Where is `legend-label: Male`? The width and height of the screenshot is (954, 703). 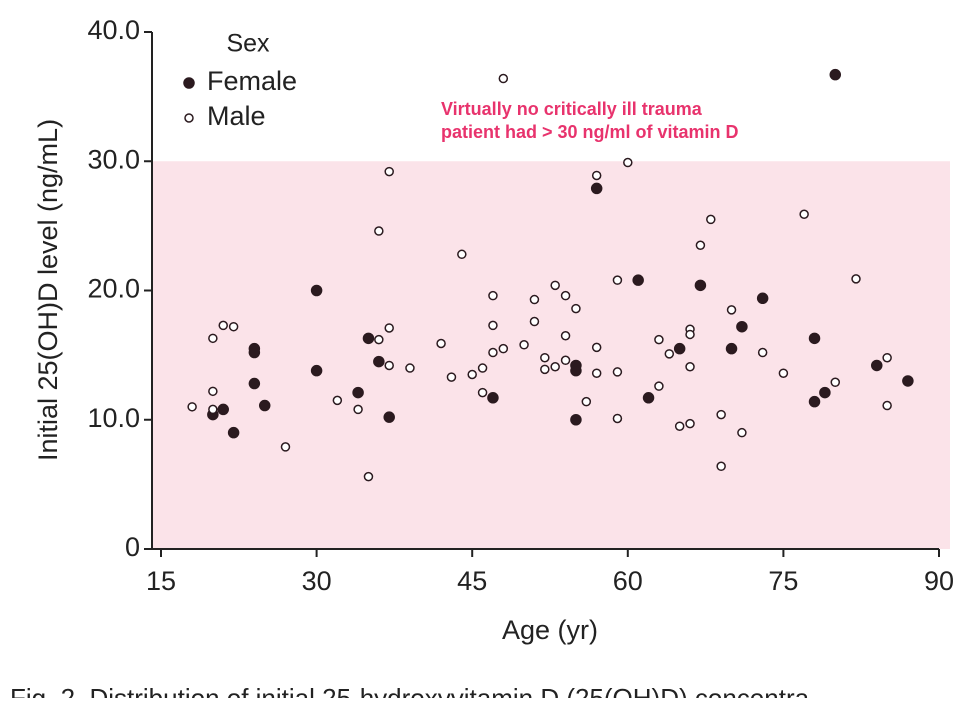
legend-label: Male is located at coordinates (236, 116).